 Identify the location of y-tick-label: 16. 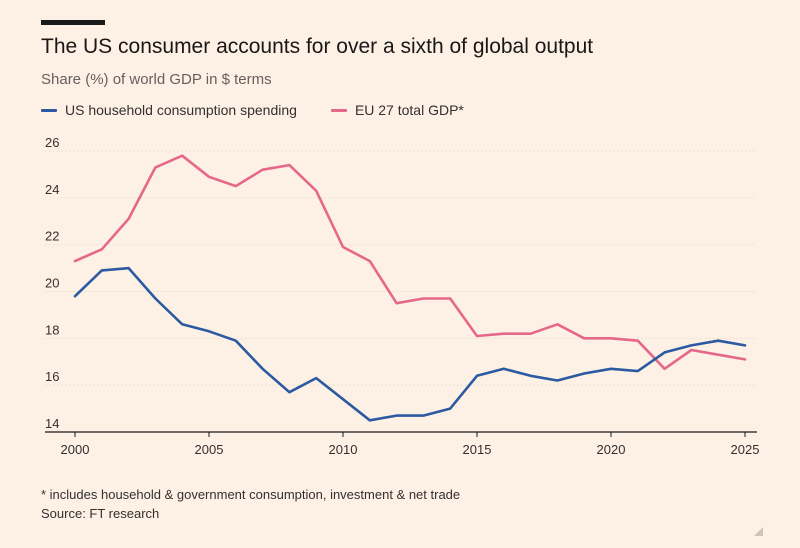
(52, 376).